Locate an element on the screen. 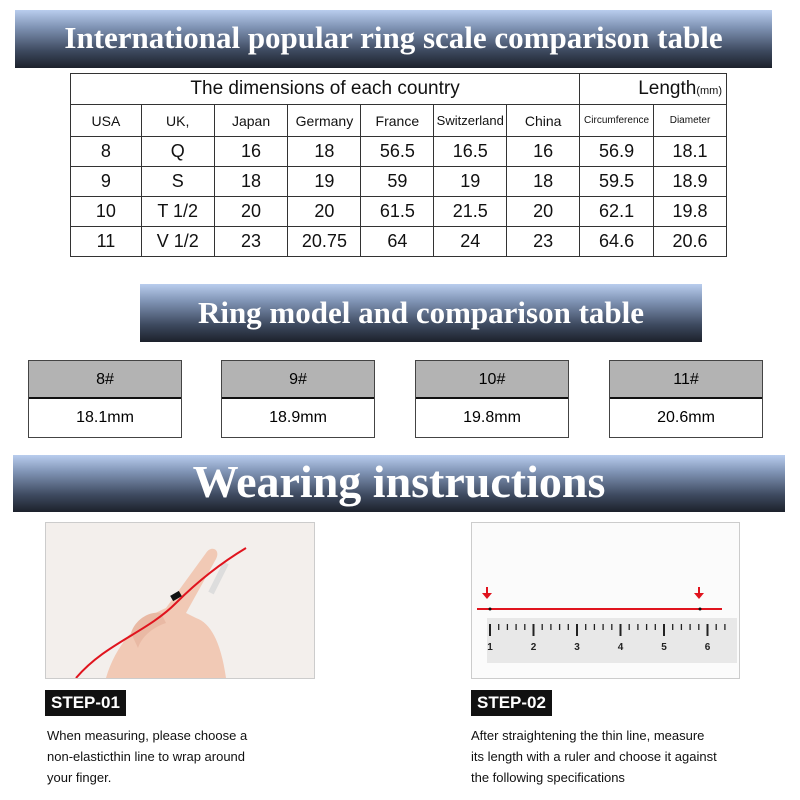 The height and width of the screenshot is (800, 800). length-unit: (mm) is located at coordinates (709, 91).